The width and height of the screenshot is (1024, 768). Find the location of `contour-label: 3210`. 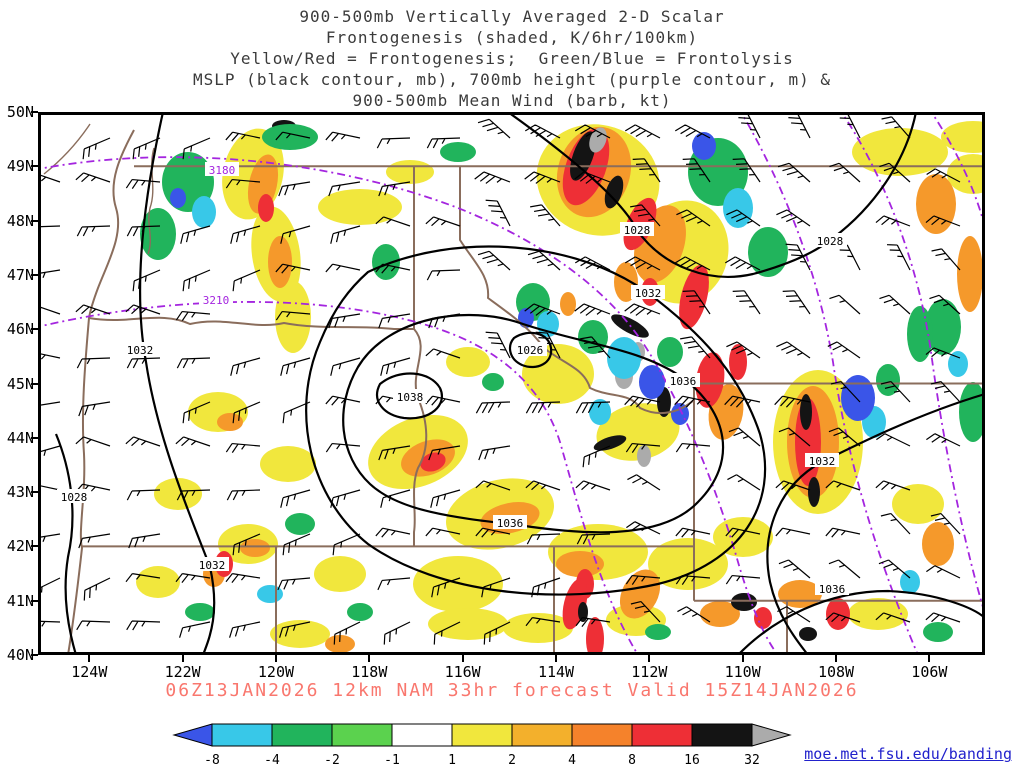

contour-label: 3210 is located at coordinates (216, 299).